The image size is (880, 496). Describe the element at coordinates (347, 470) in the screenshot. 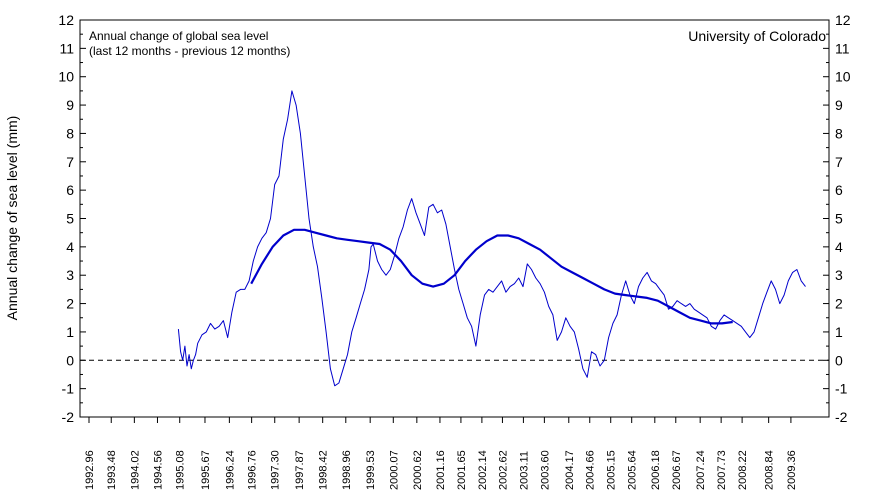

I see `x-tick-label: 1998.96` at that location.